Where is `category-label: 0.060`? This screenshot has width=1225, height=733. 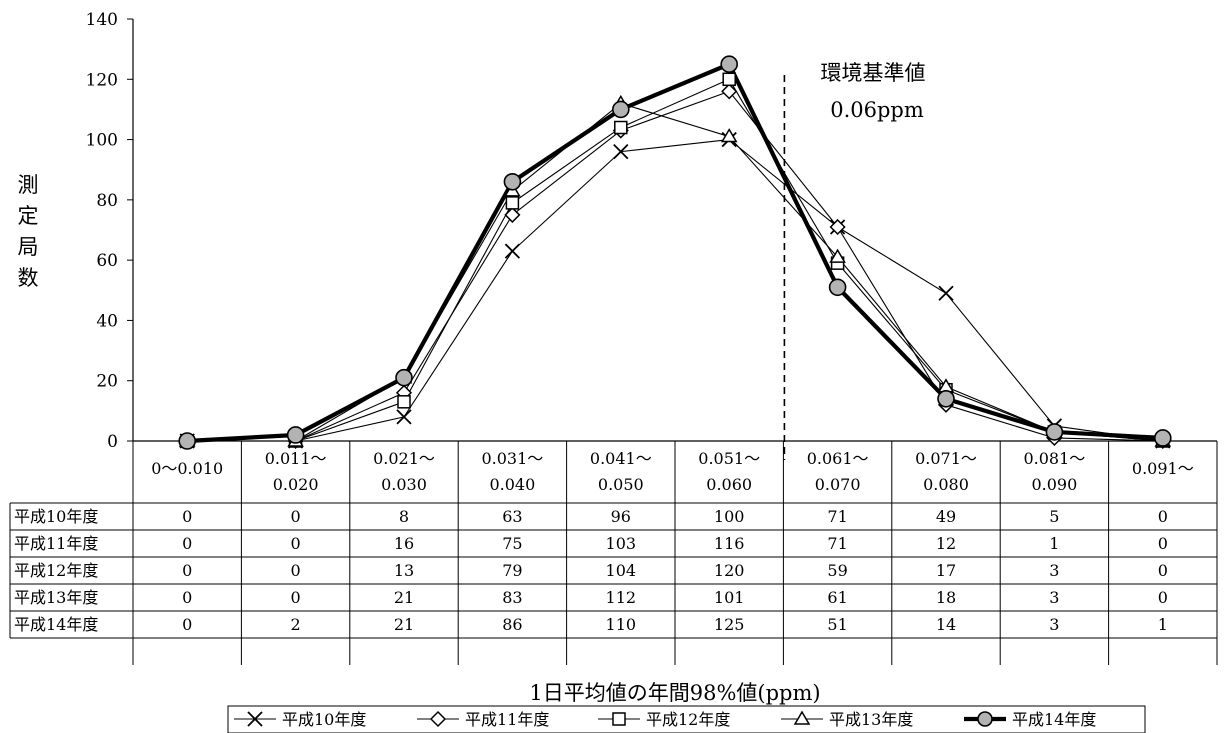 category-label: 0.060 is located at coordinates (729, 484).